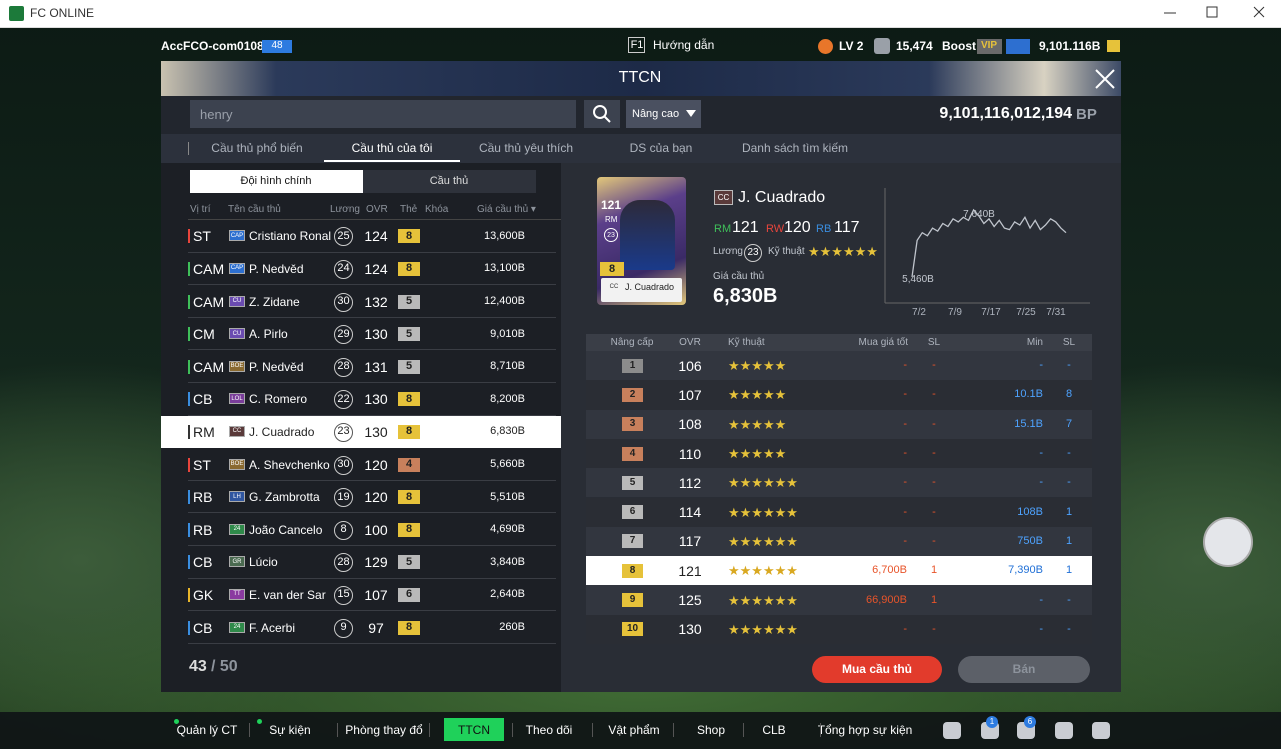  What do you see at coordinates (1024, 669) in the screenshot?
I see `sell-button` at bounding box center [1024, 669].